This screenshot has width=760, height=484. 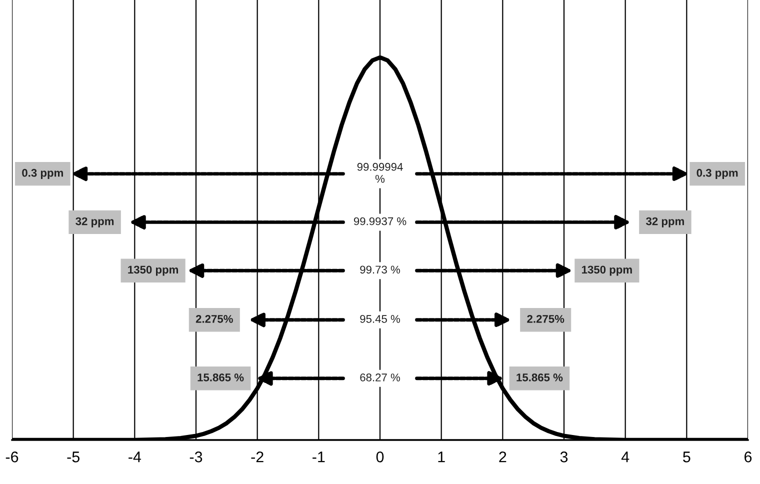 What do you see at coordinates (380, 378) in the screenshot?
I see `annotation: 68.27 %` at bounding box center [380, 378].